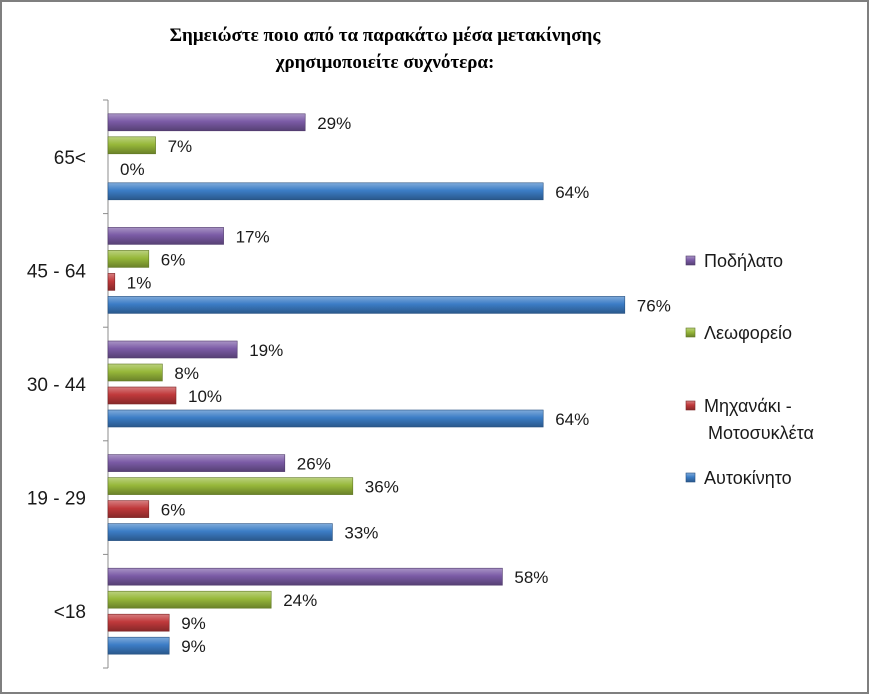  I want to click on data-label: 1%, so click(139, 282).